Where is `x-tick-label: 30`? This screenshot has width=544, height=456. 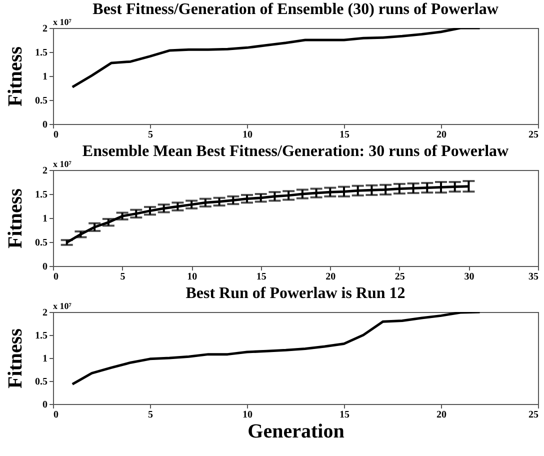
x-tick-label: 30 is located at coordinates (469, 277).